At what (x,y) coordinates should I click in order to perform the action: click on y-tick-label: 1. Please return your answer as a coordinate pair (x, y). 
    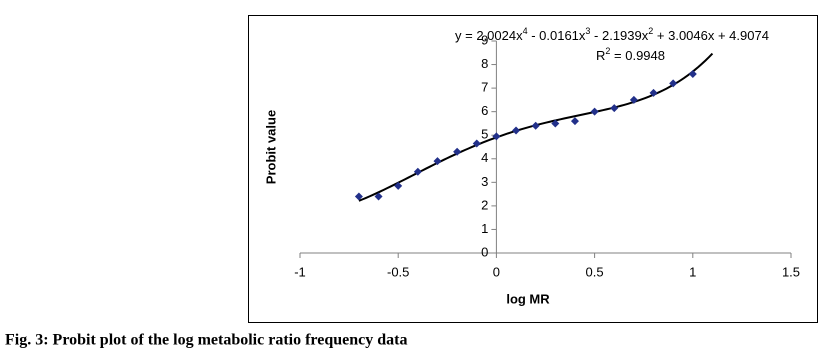
    Looking at the image, I should click on (484, 228).